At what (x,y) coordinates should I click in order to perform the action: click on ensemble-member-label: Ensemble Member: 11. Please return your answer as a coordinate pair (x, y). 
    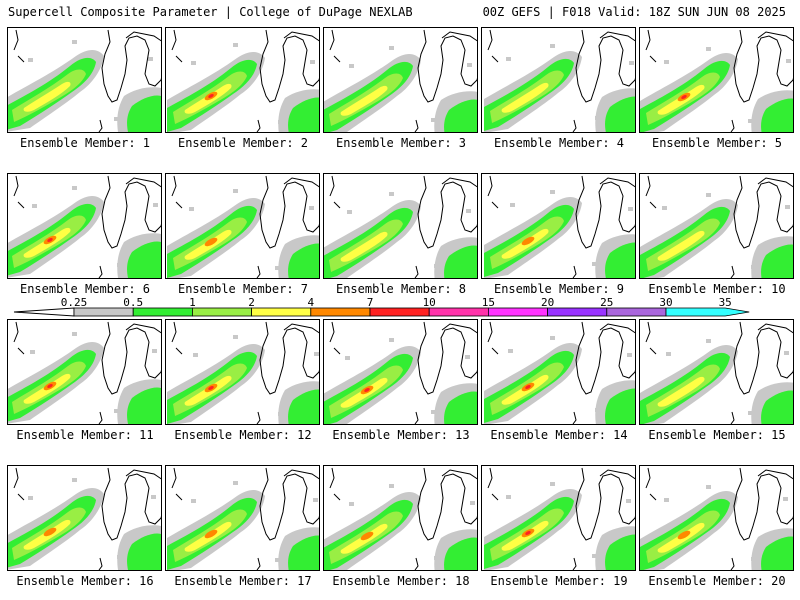
    Looking at the image, I should click on (85, 435).